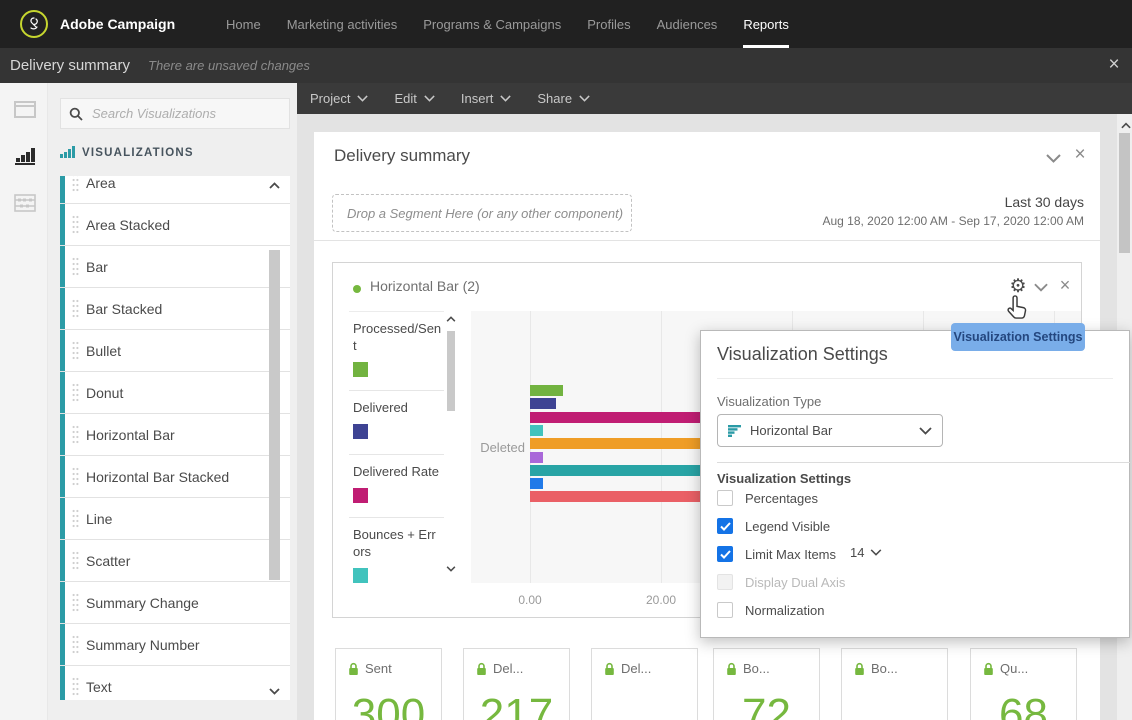 This screenshot has width=1132, height=720. I want to click on viz-item-bar: Bar, so click(175, 267).